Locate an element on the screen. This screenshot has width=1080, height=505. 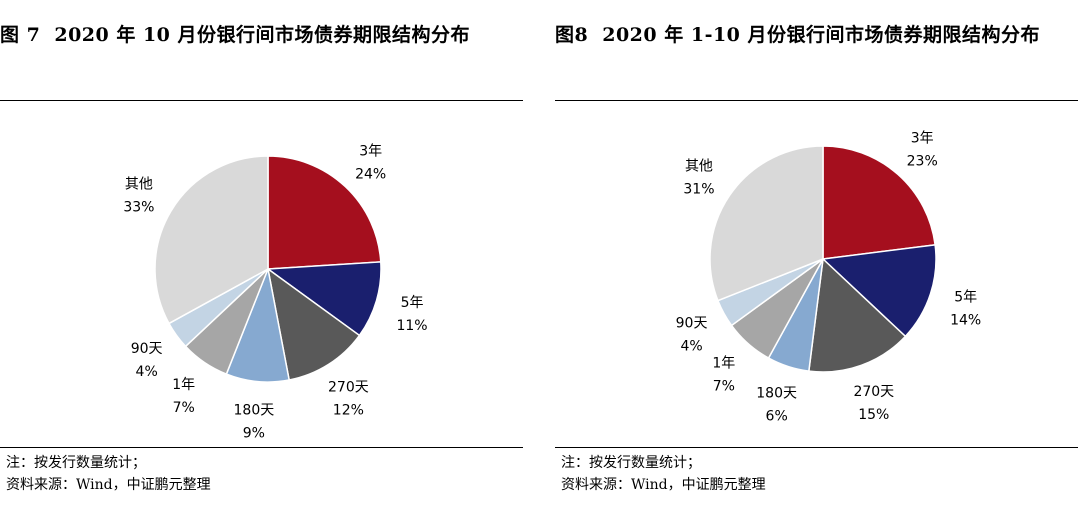
figure-title: 图8 2020 年 1-10 月份银行间市场债券期限结构分布 is located at coordinates (815, 35).